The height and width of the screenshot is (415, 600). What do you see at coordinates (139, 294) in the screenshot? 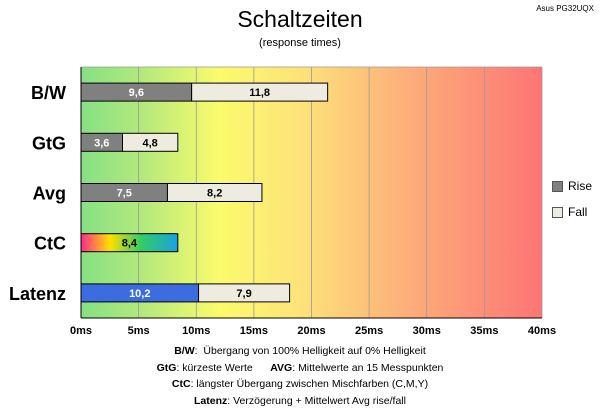
I see `bar-value-label: 10,2` at bounding box center [139, 294].